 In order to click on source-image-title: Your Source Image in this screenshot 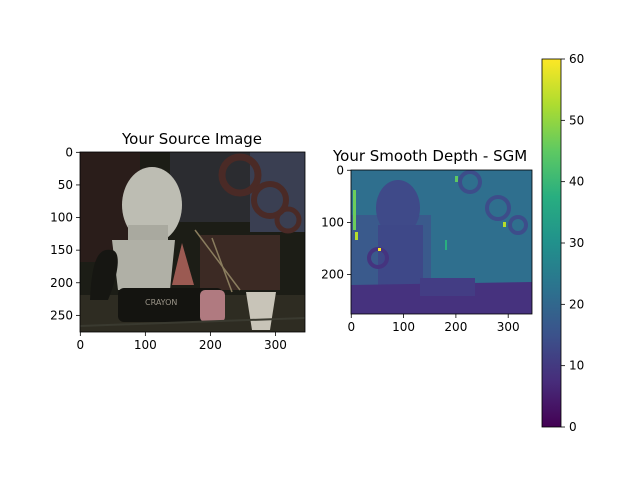, I will do `click(191, 139)`.